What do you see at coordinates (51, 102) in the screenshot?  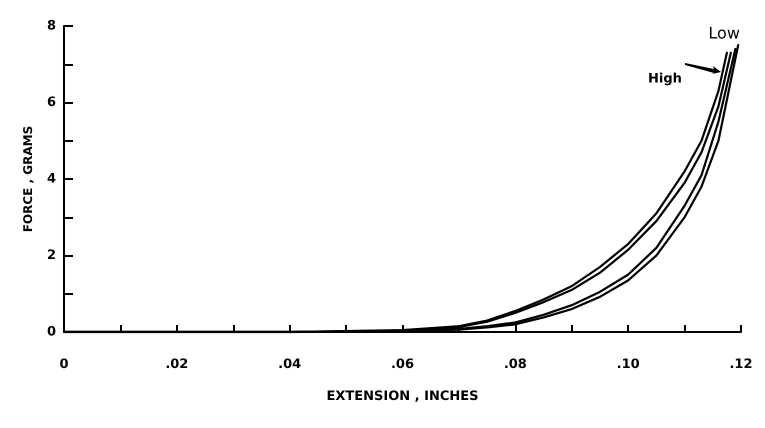 I see `y-tick-label: 6` at bounding box center [51, 102].